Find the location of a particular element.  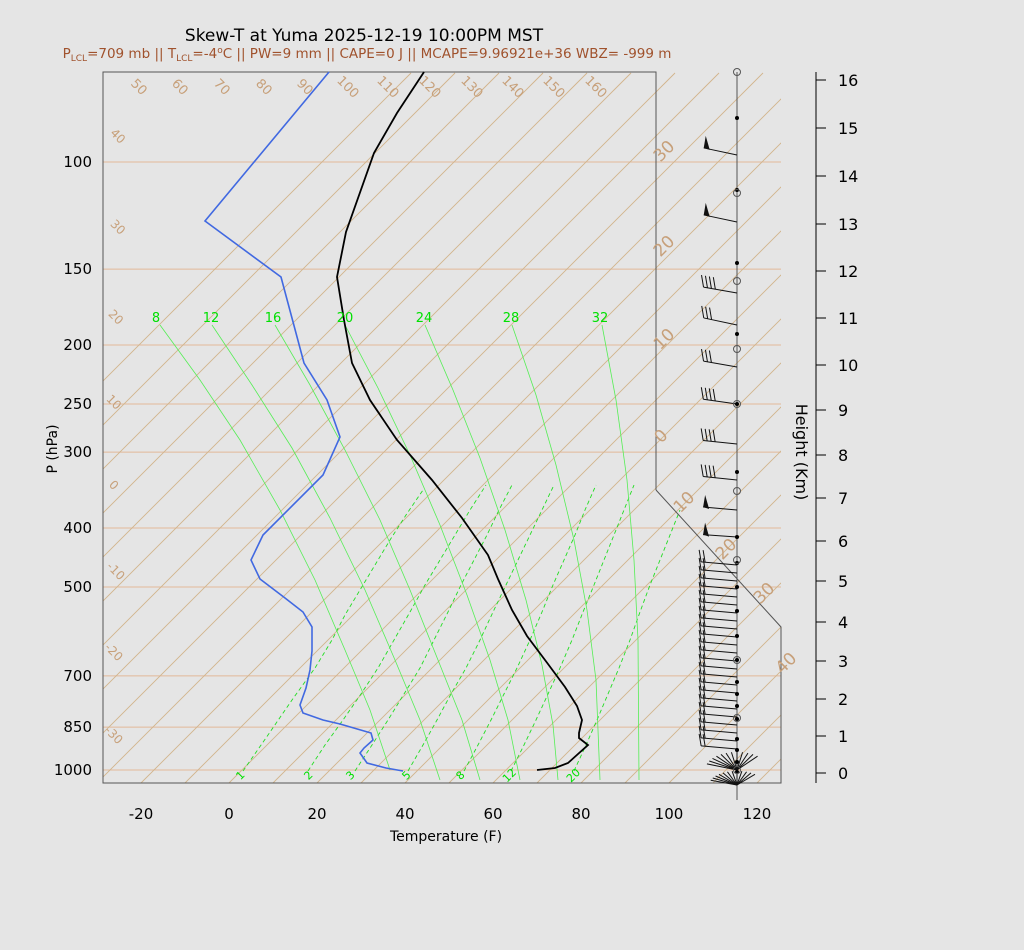

temp-tick--20: -20 is located at coordinates (141, 814).